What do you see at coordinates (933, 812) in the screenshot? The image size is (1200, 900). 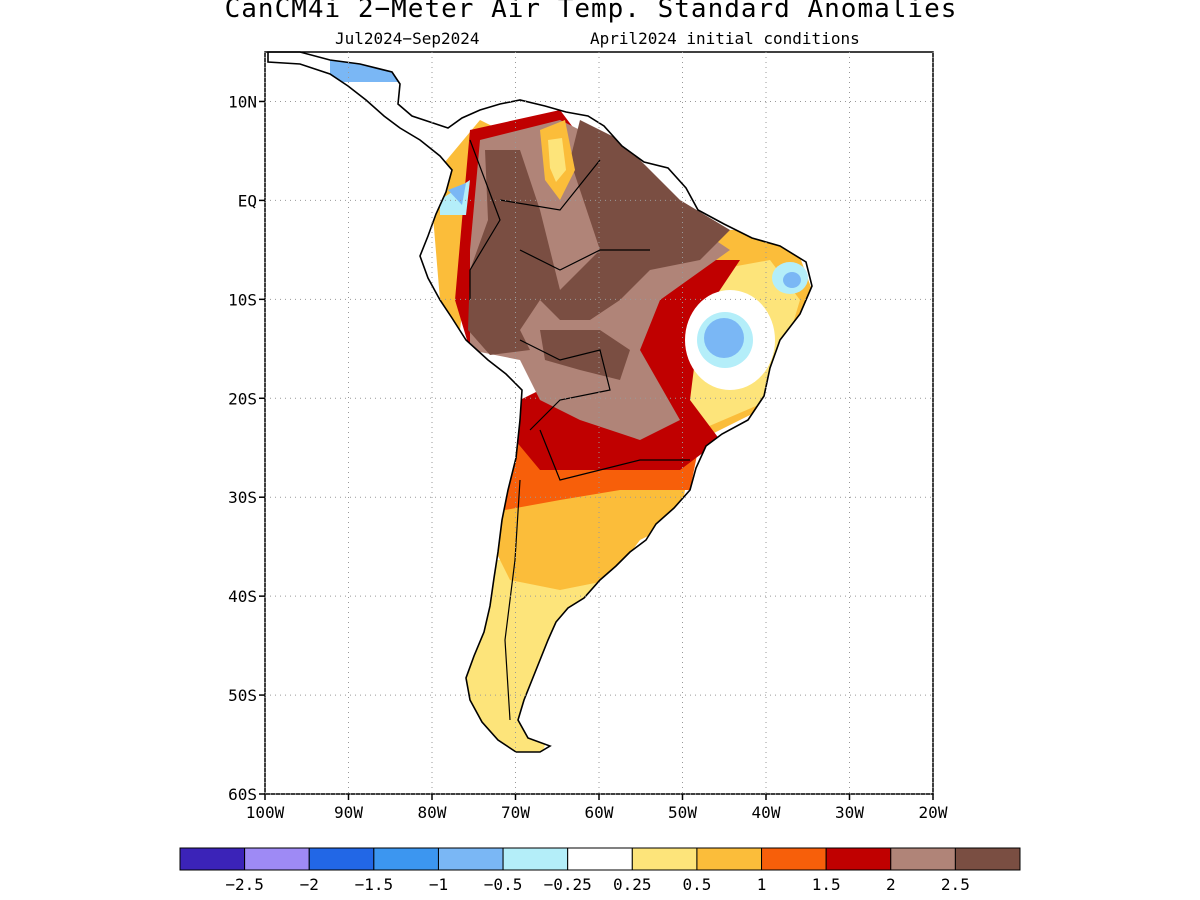 I see `lon-tick-label: 20W` at bounding box center [933, 812].